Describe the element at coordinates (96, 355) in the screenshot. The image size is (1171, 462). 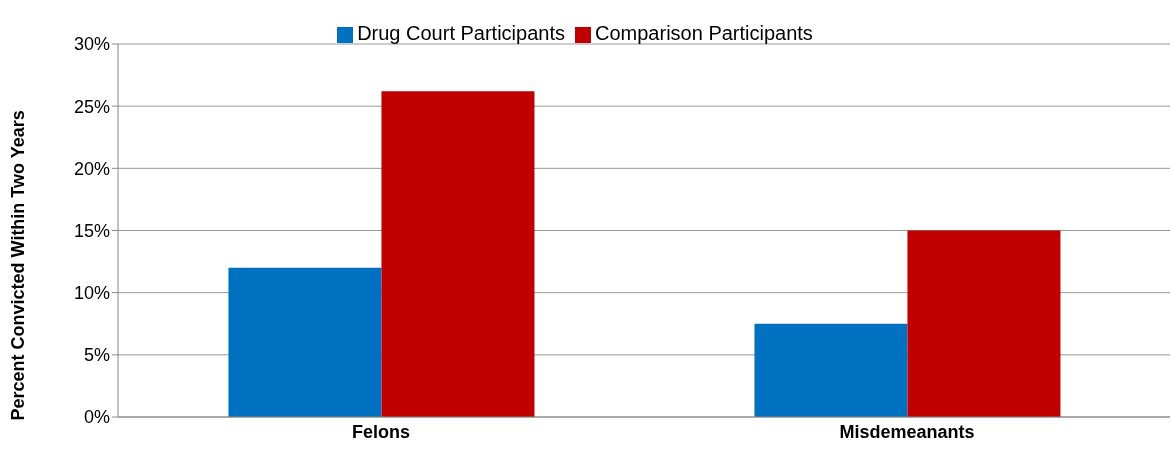
I see `y-tick-label: 5%` at that location.